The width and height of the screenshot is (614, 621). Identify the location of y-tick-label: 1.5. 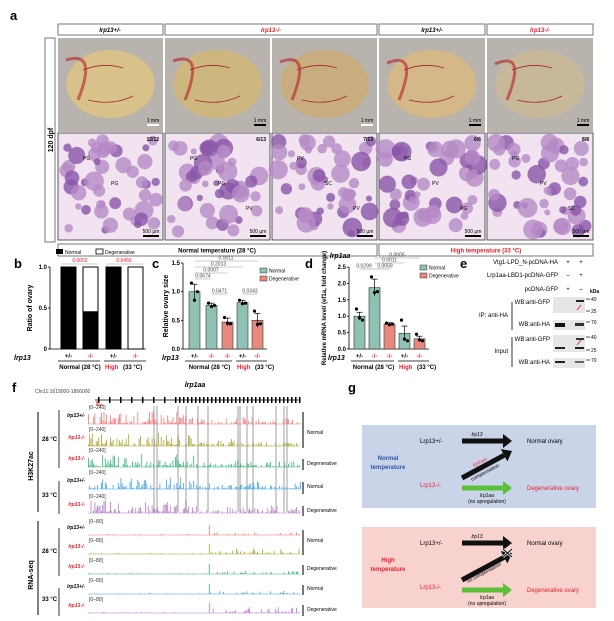
(342, 301).